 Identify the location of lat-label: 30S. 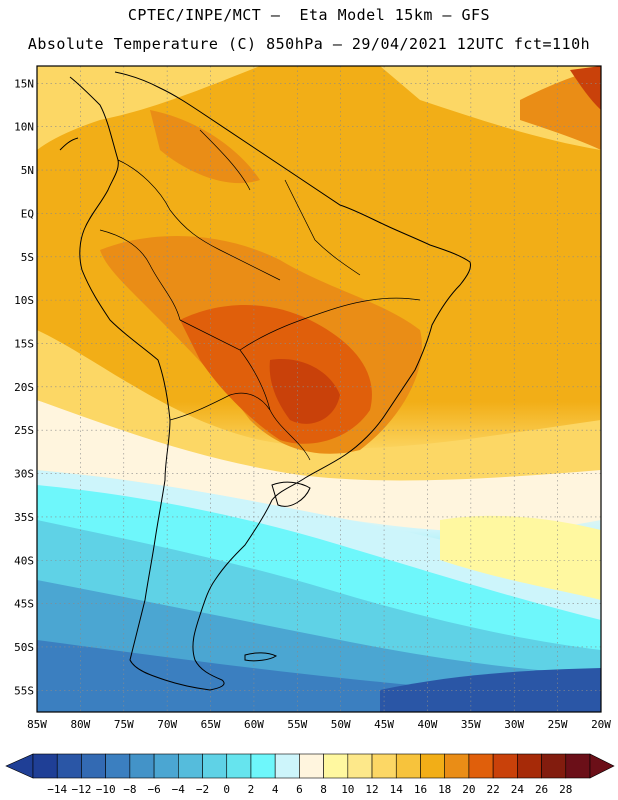
(24, 474).